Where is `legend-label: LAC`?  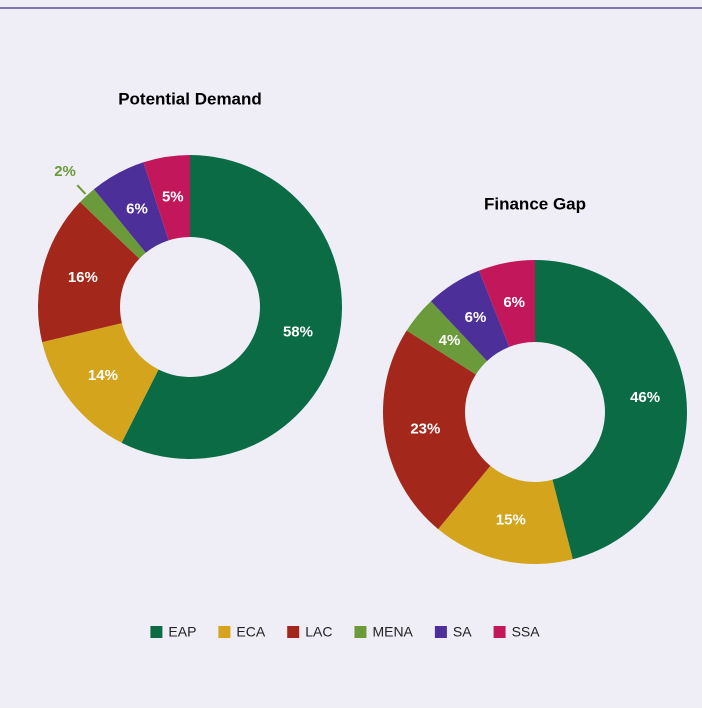 legend-label: LAC is located at coordinates (318, 632).